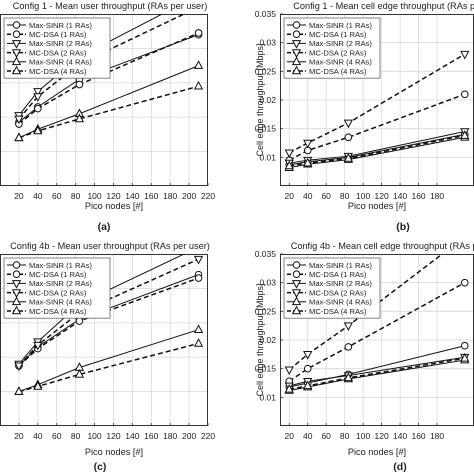 The image size is (474, 474). Describe the element at coordinates (399, 467) in the screenshot. I see `panel-caption: (d)` at that location.